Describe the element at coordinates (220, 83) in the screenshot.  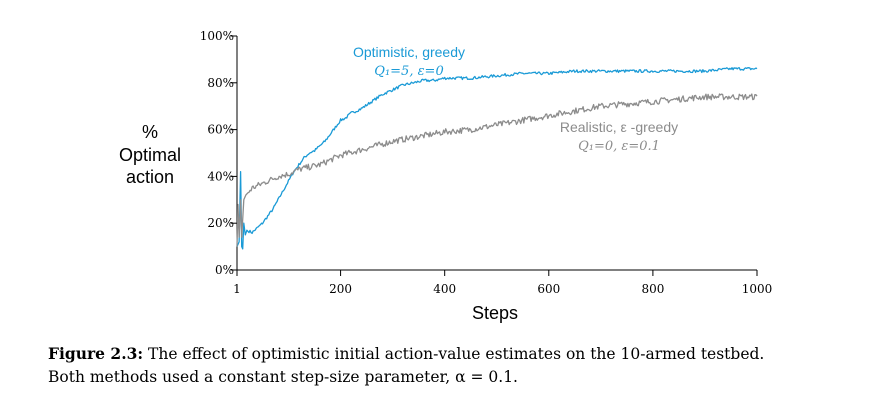
I see `y-tick-label: 80%` at that location.